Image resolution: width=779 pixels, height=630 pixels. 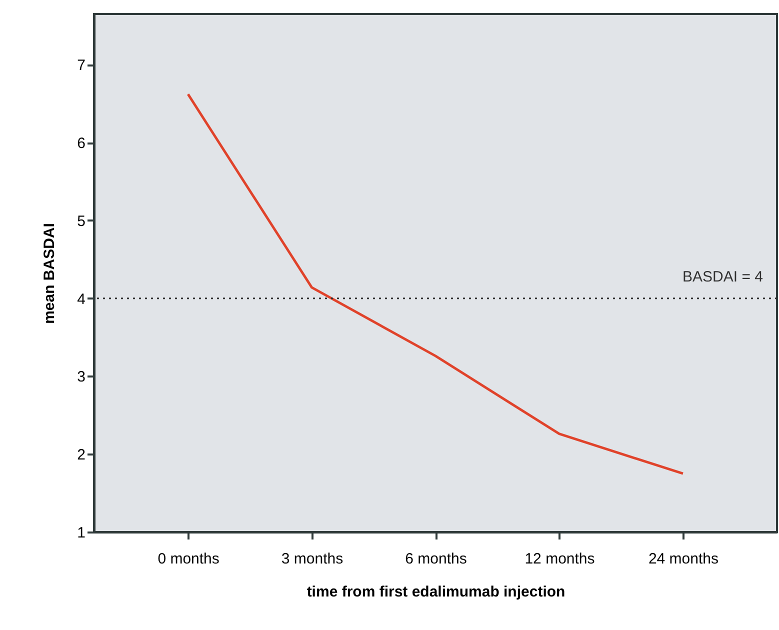 I want to click on x-tick-label: 6 months, so click(x=436, y=559).